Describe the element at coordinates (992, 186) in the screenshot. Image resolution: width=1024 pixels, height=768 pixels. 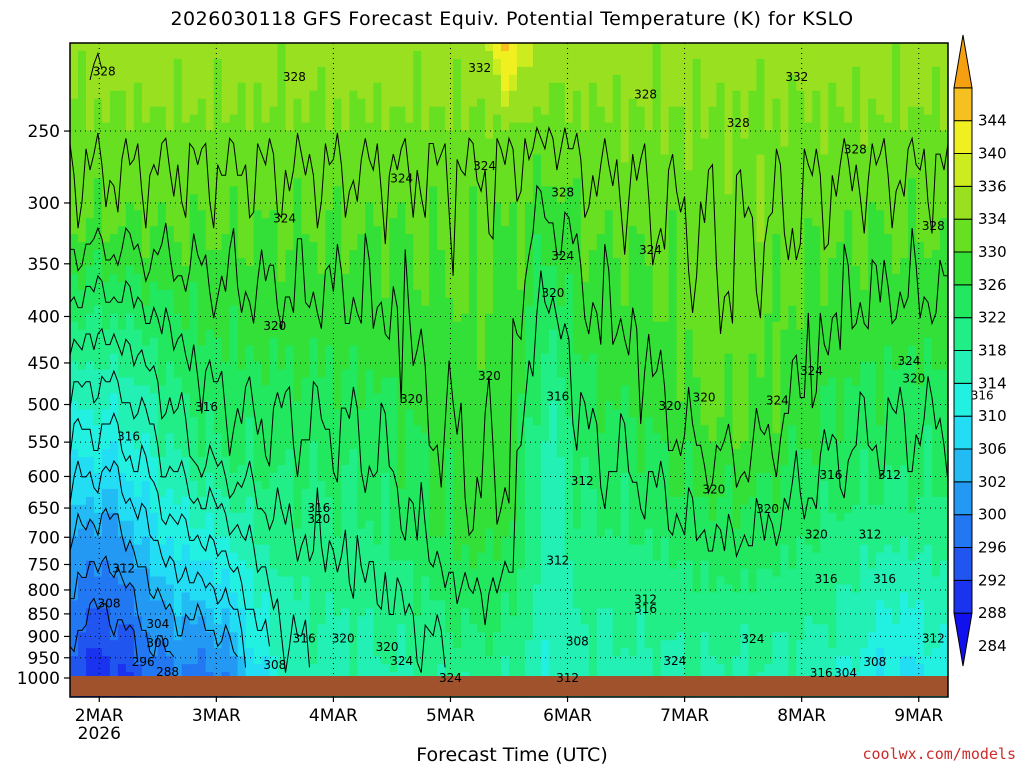
I see `colorbar-label: 336` at that location.